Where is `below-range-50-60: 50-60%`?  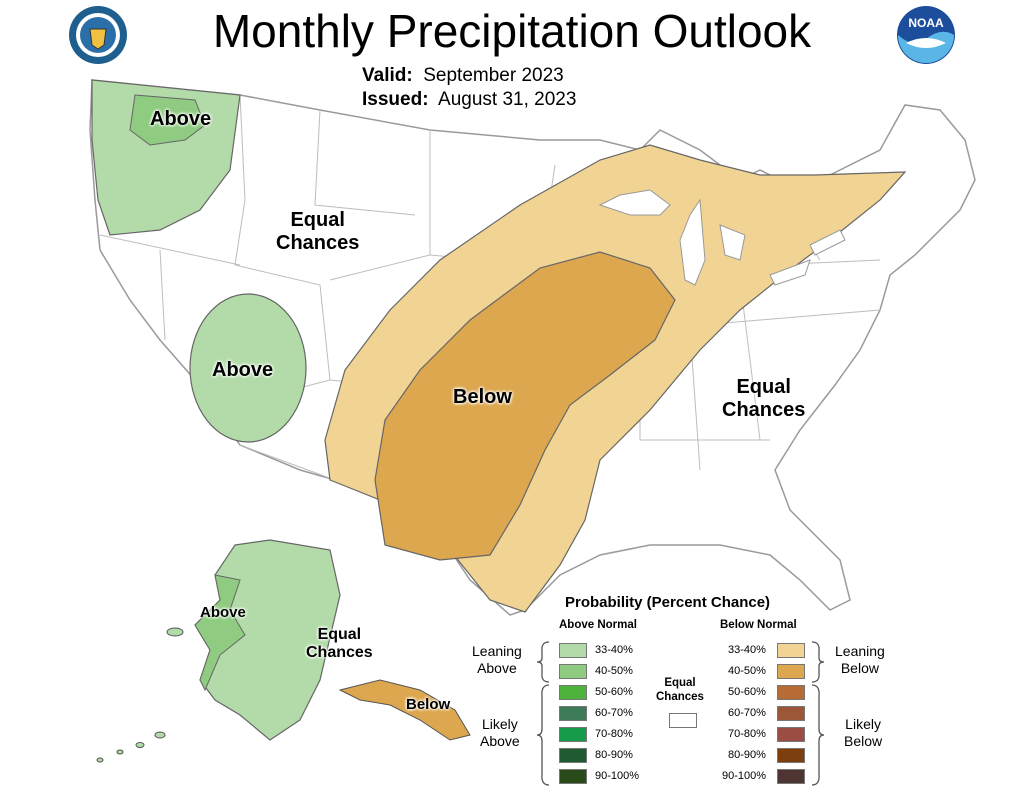 below-range-50-60: 50-60% is located at coordinates (747, 692).